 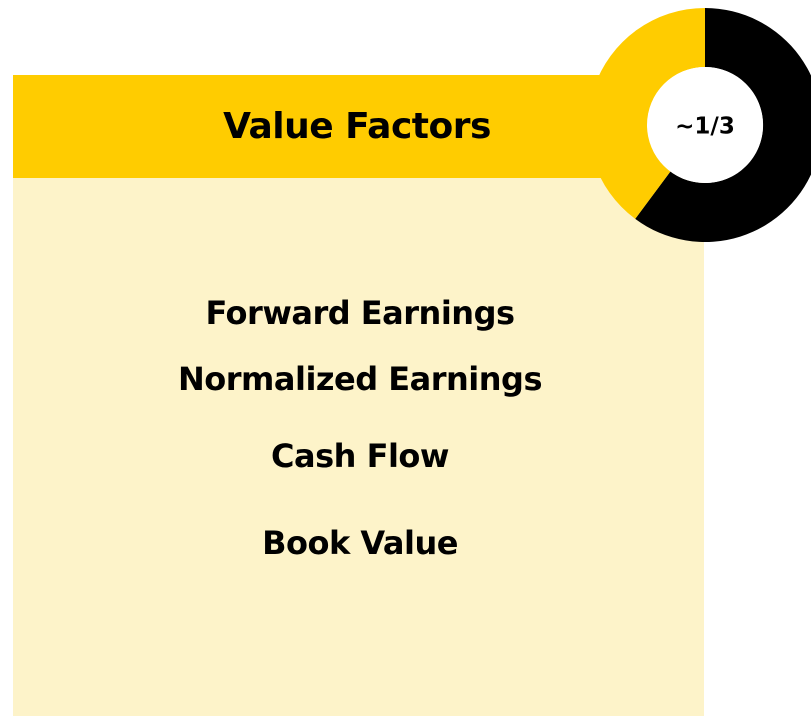 I want to click on factor-item: Book Value, so click(x=360, y=543).